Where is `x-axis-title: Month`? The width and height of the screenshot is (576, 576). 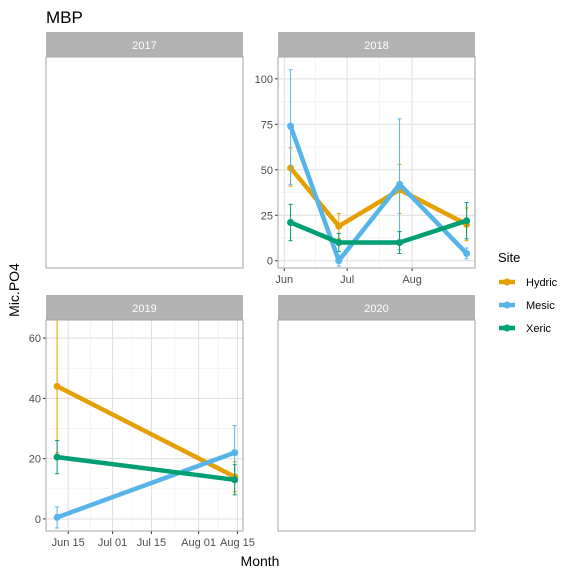
x-axis-title: Month is located at coordinates (260, 561).